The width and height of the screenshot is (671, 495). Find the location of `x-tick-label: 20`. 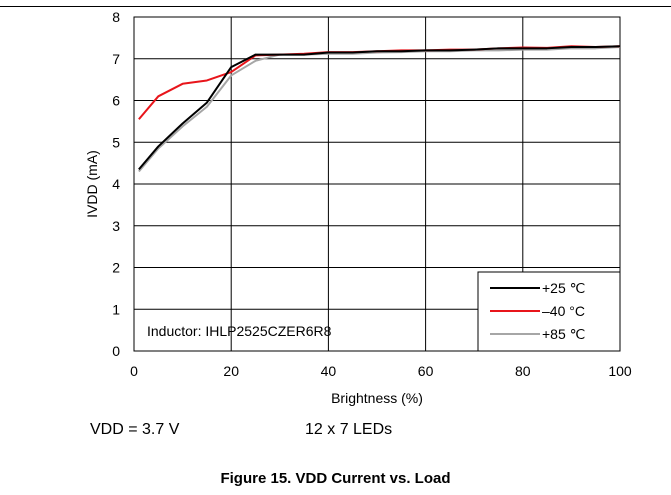

x-tick-label: 20 is located at coordinates (231, 371).